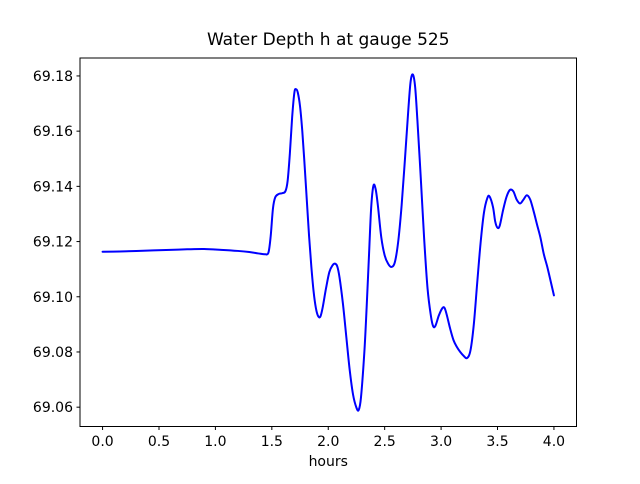  I want to click on chart-title: Water Depth h at gauge 525, so click(328, 40).